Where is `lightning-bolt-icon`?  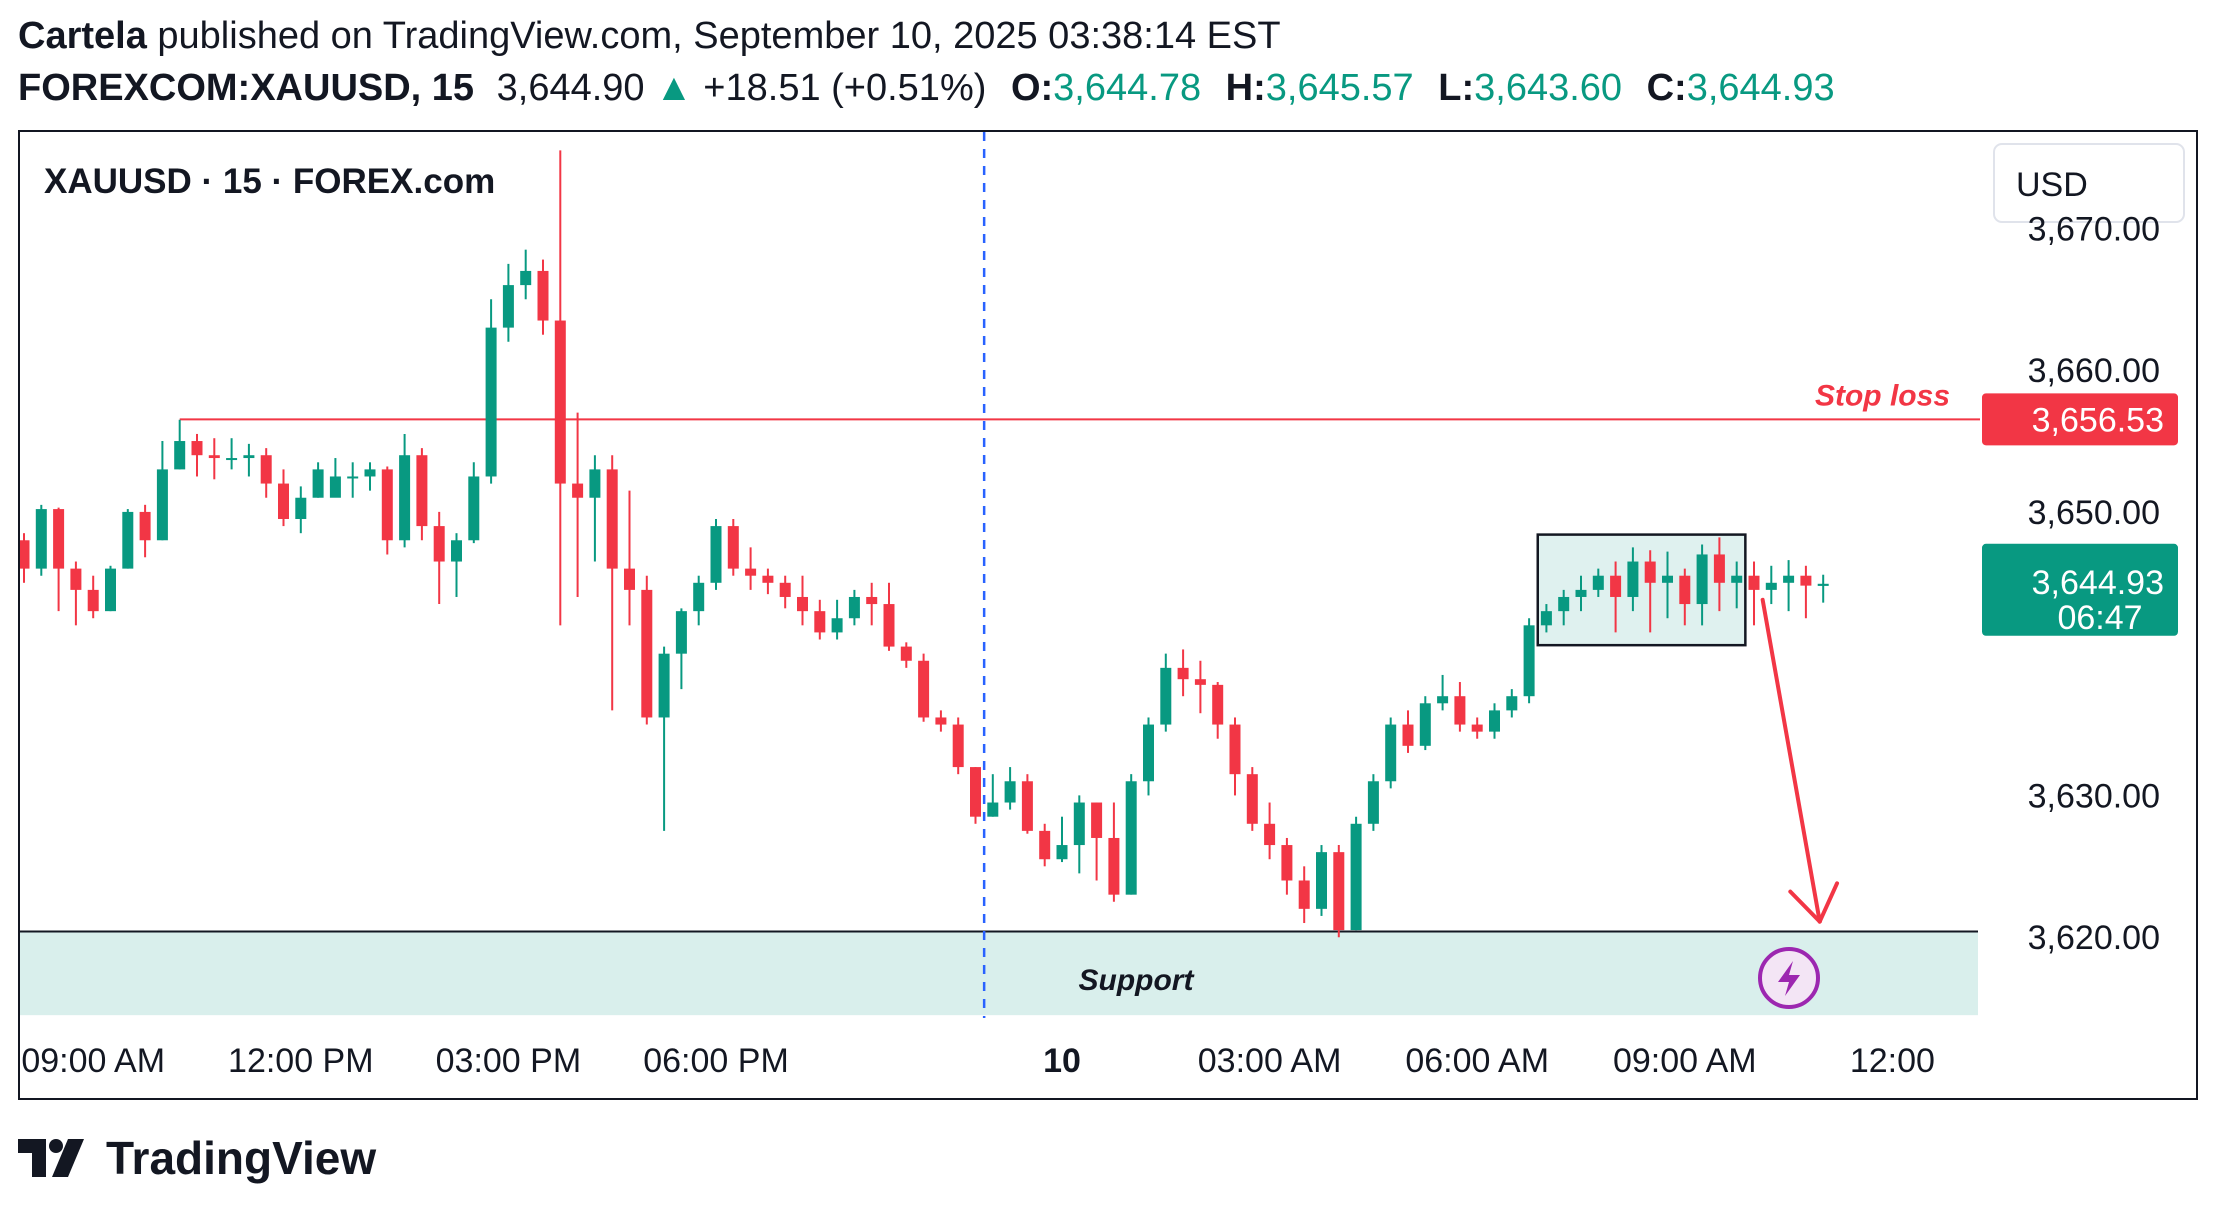
lightning-bolt-icon is located at coordinates (1789, 978).